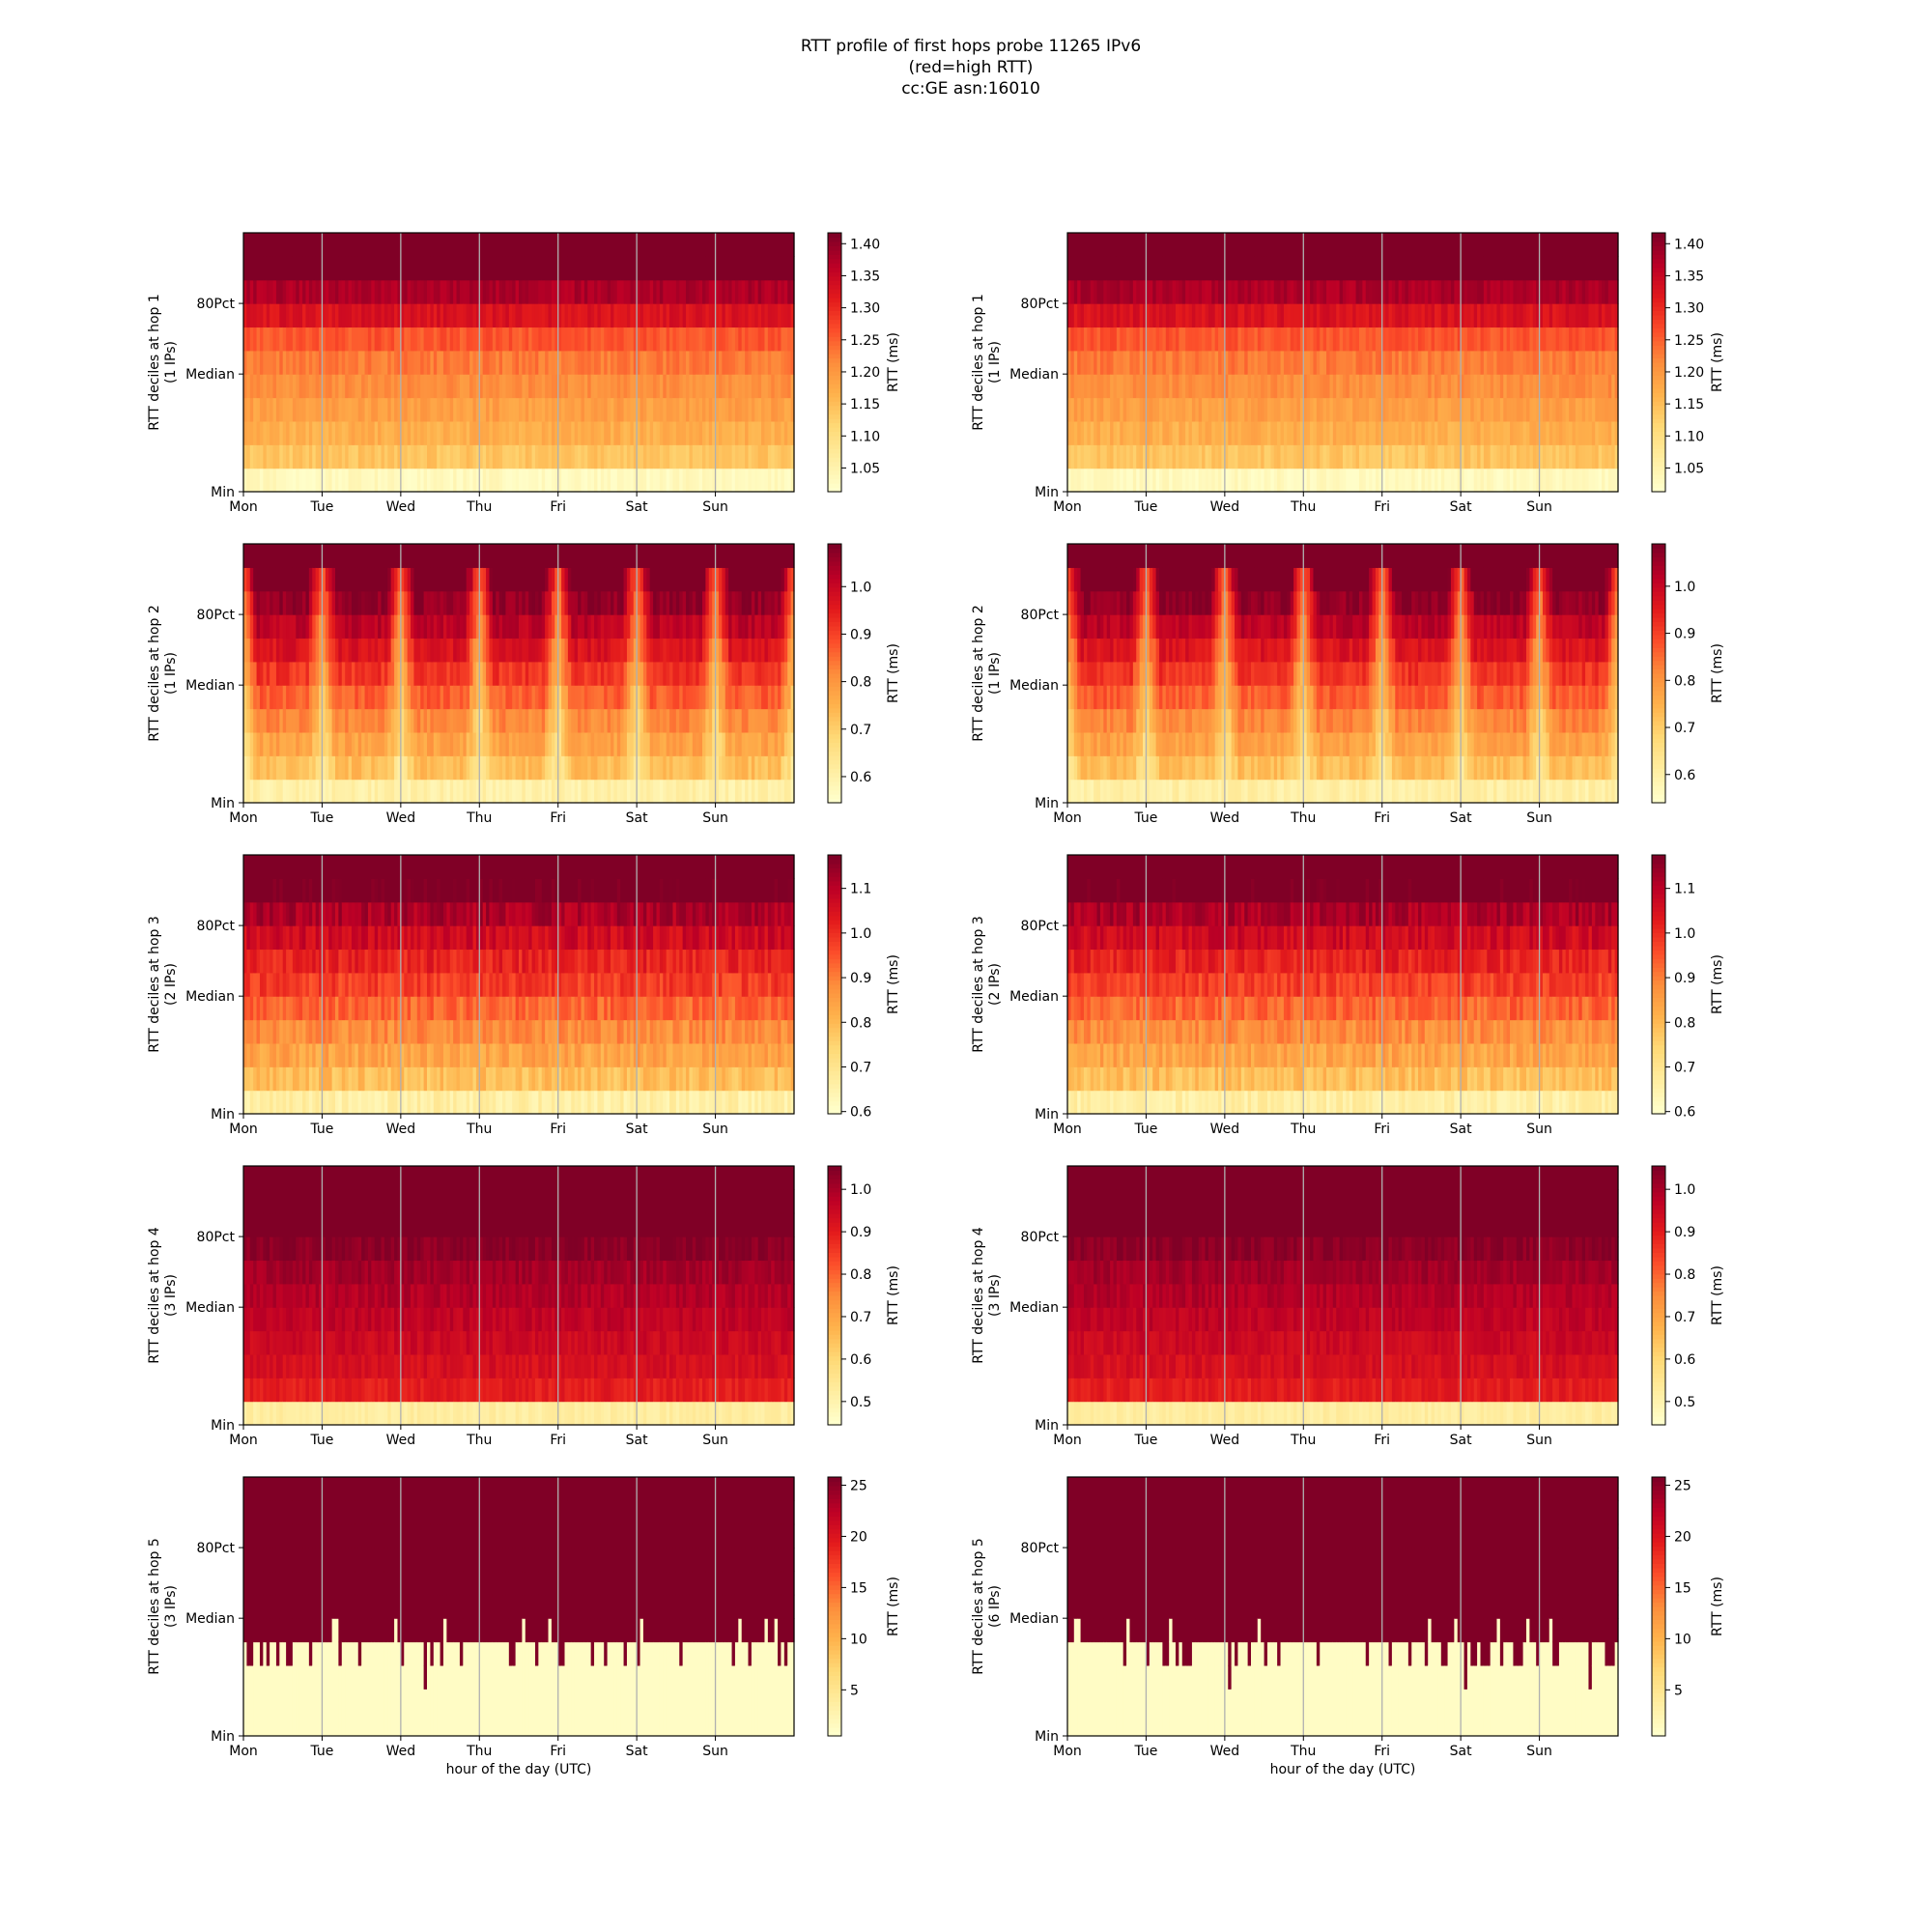  Describe the element at coordinates (223, 492) in the screenshot. I see `y-tick-label: Min` at that location.